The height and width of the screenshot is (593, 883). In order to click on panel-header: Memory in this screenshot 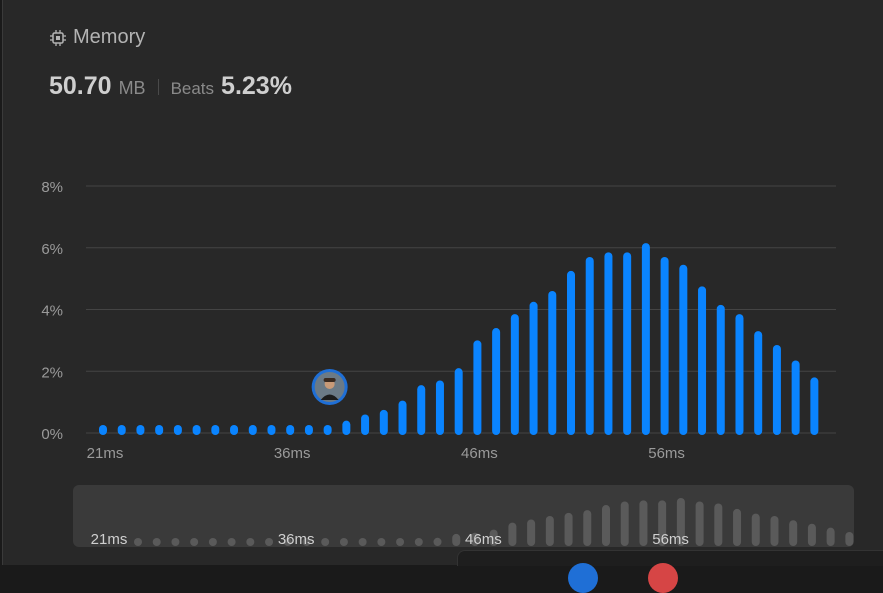, I will do `click(97, 37)`.